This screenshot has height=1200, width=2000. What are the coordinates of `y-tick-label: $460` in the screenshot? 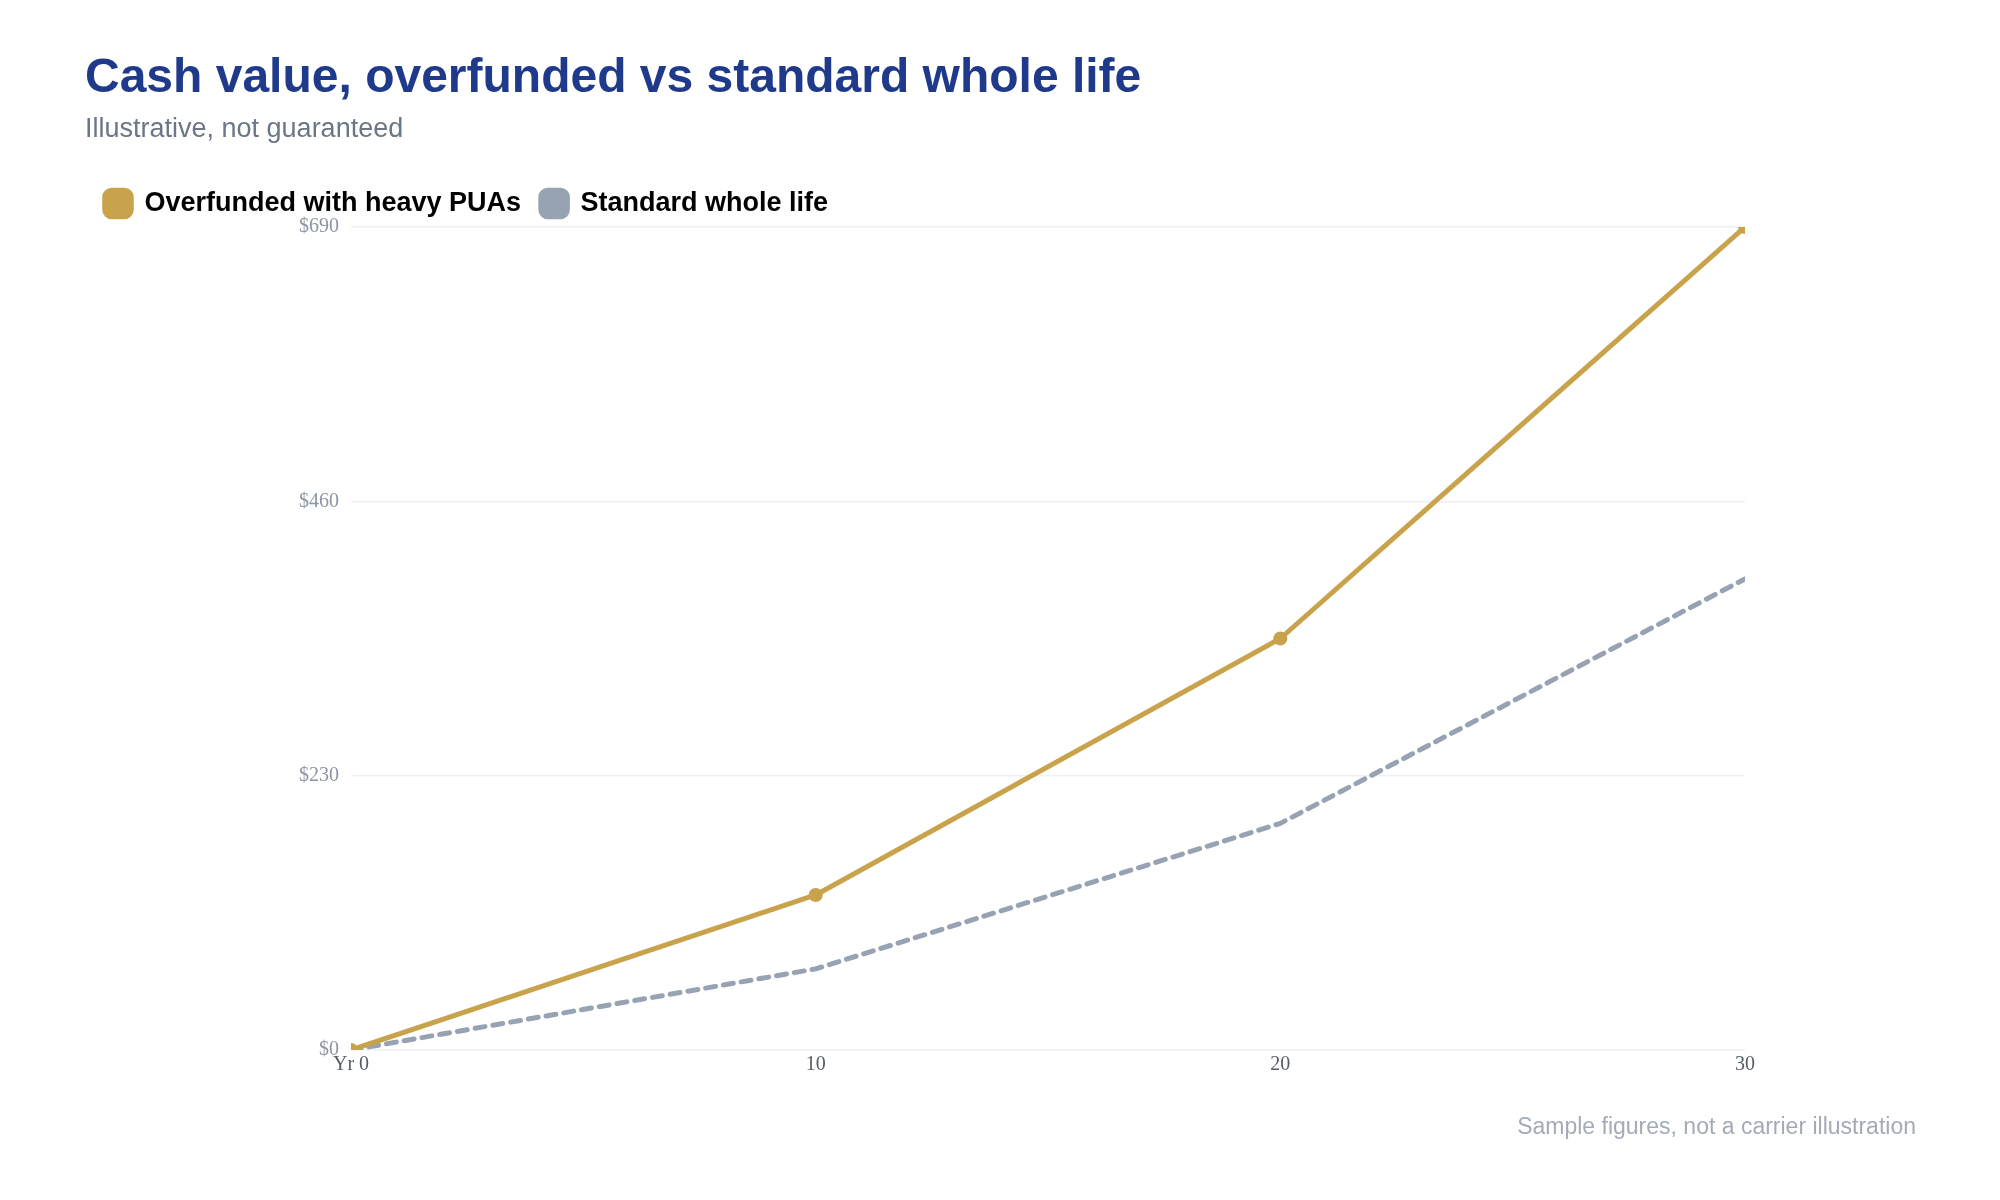 It's located at (319, 499).